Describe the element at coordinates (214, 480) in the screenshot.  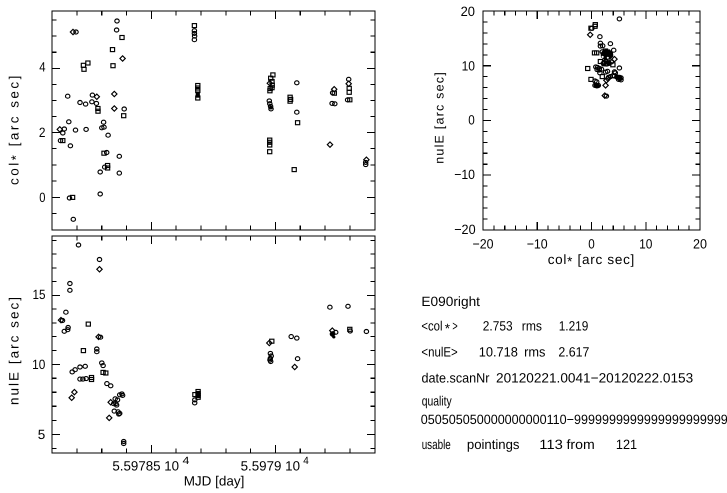
I see `svg-text: MJD [day]` at that location.